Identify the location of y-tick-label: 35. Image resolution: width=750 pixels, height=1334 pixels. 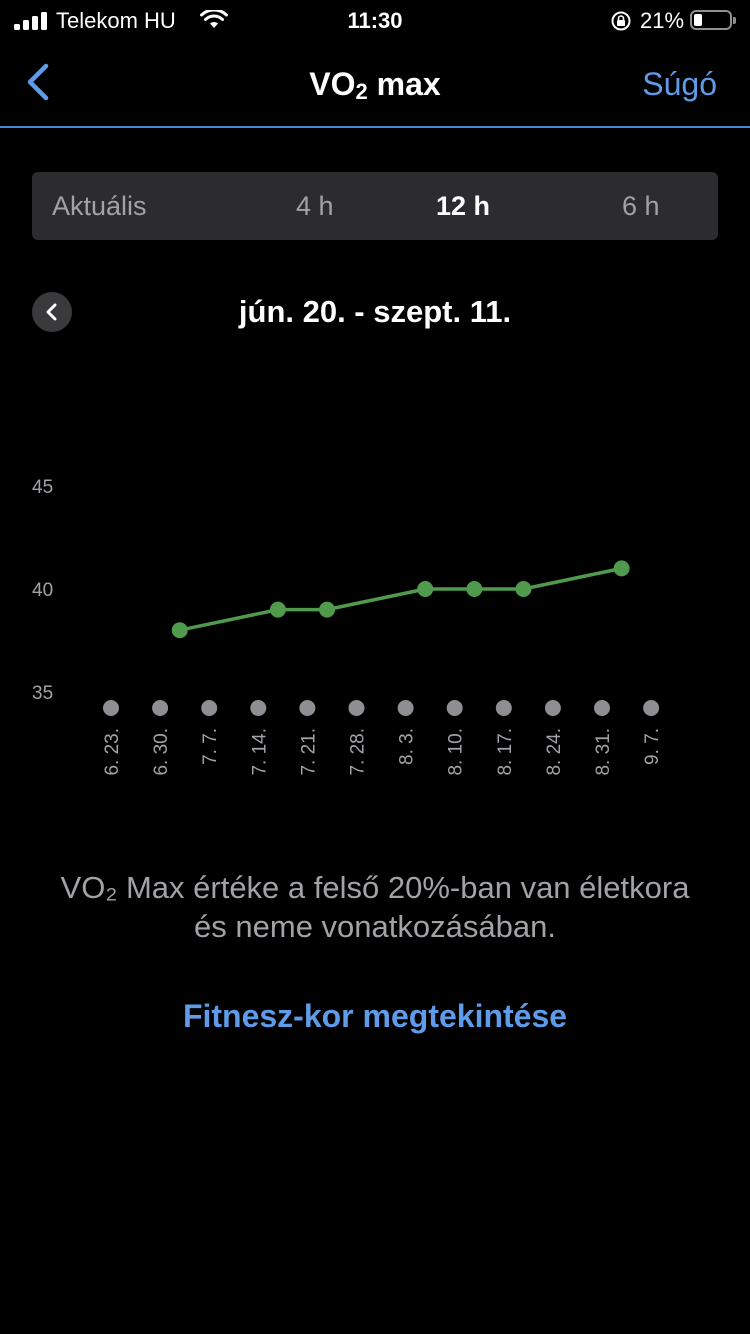
(42, 693).